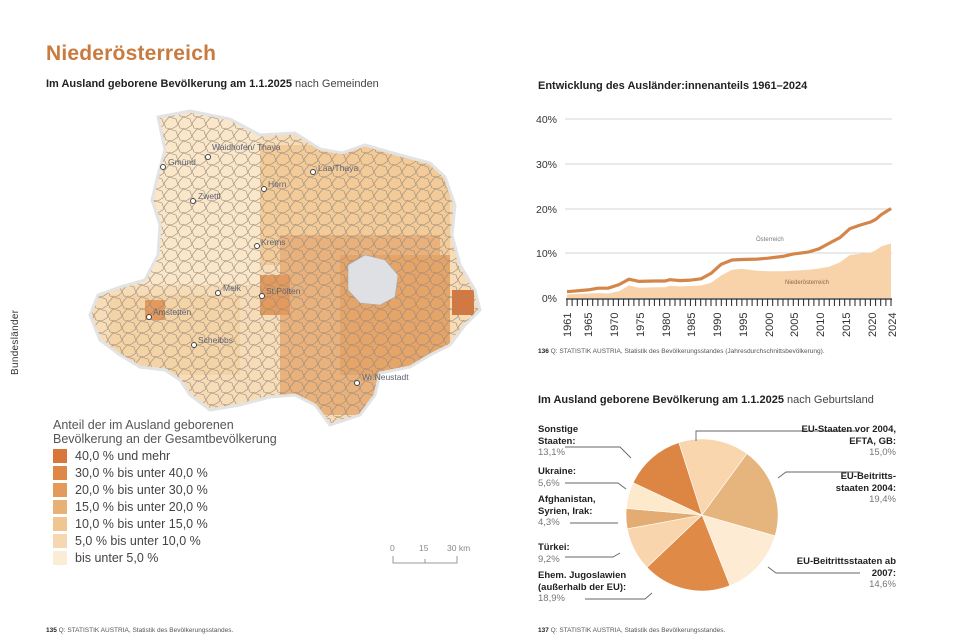 The height and width of the screenshot is (640, 960). What do you see at coordinates (718, 325) in the screenshot?
I see `x-tick-label: 1990` at bounding box center [718, 325].